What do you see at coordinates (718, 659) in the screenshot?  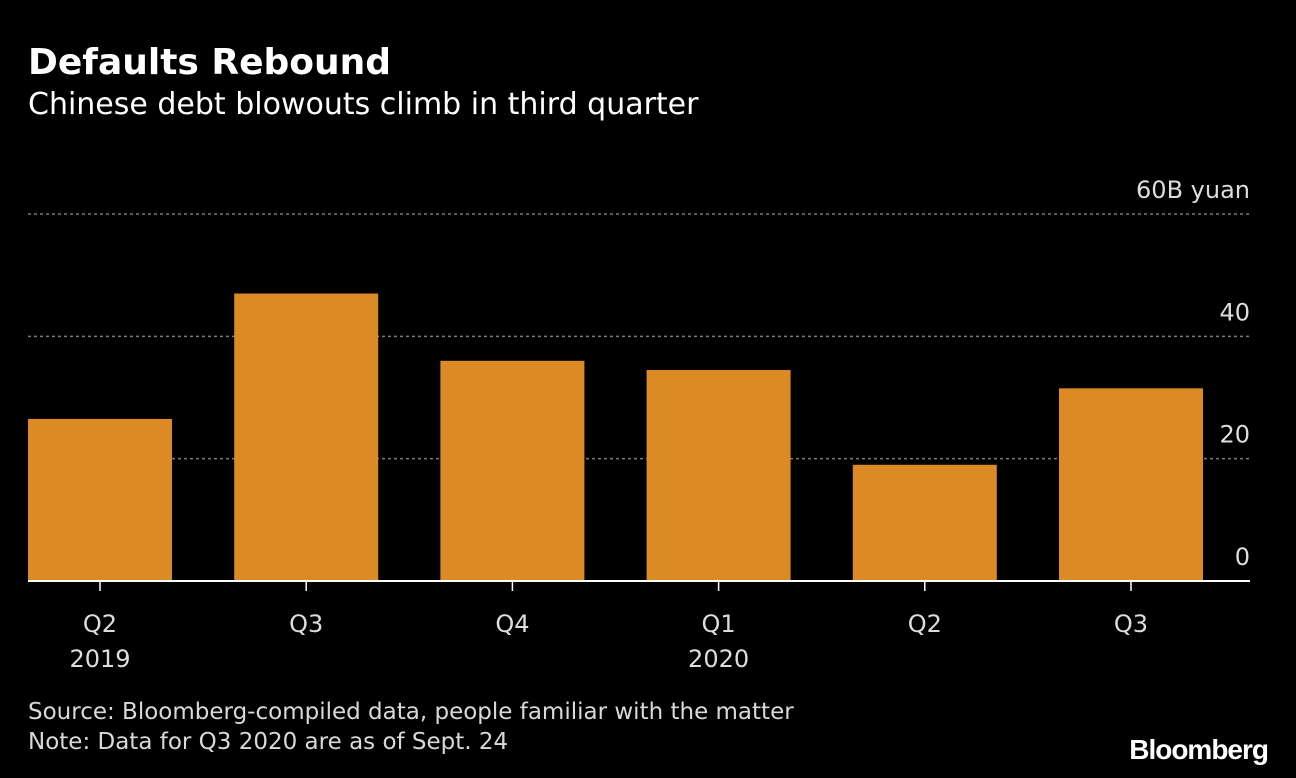 I see `x-year-label: 2020` at bounding box center [718, 659].